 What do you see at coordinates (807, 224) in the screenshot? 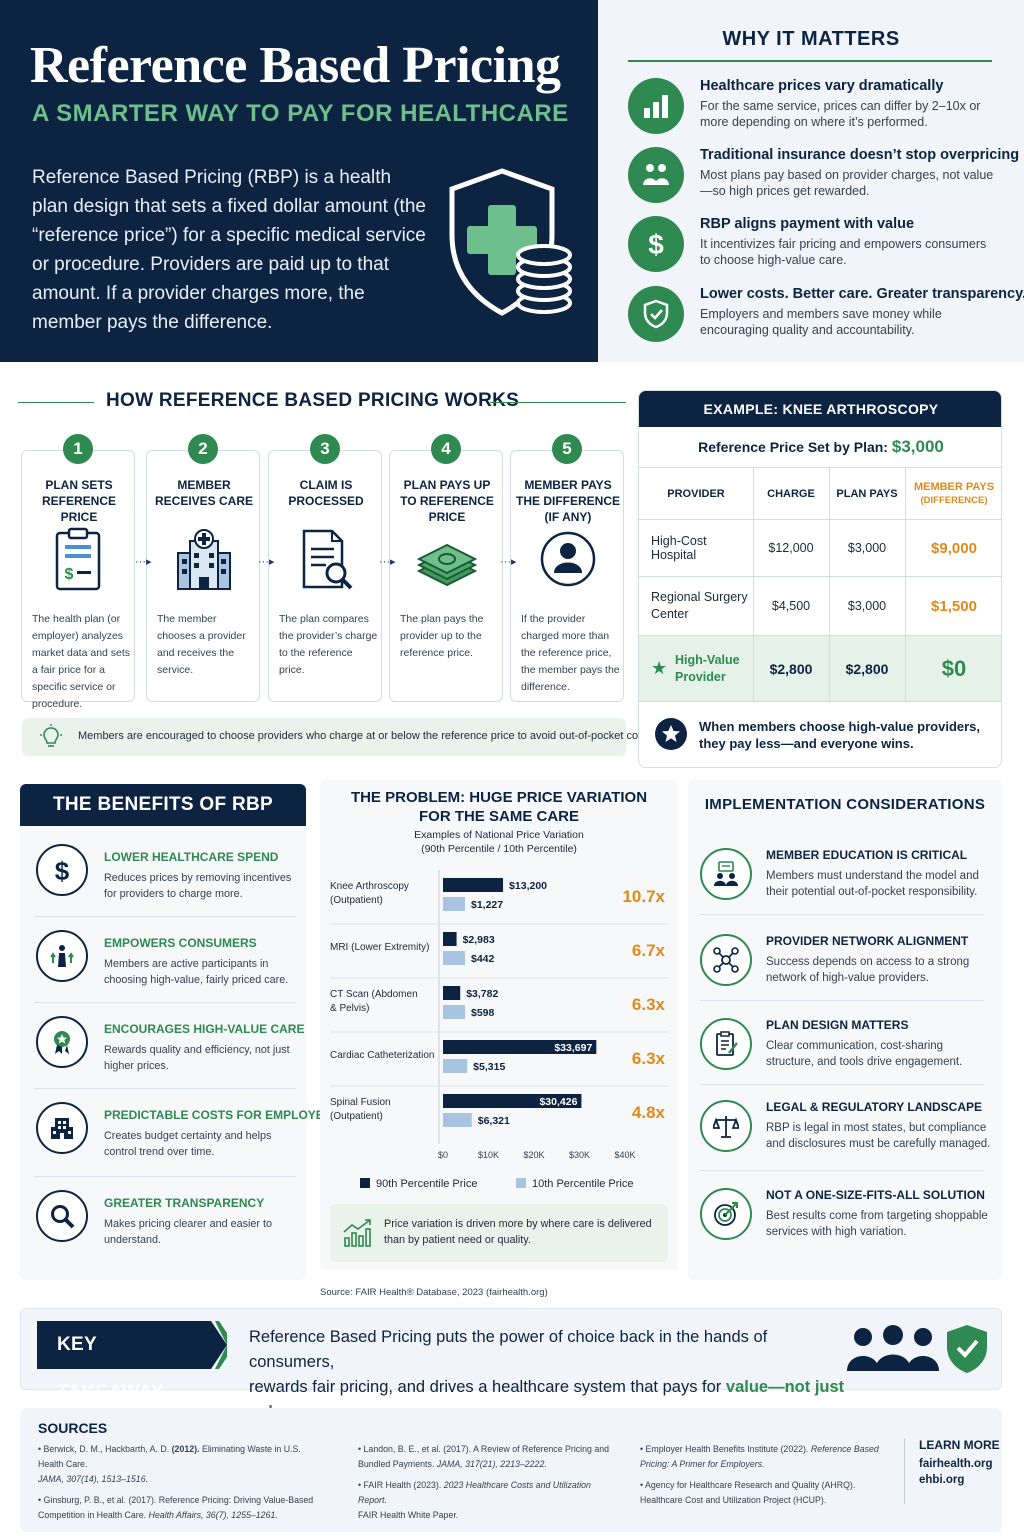
I see `why-item-title: RBP aligns payment with value` at bounding box center [807, 224].